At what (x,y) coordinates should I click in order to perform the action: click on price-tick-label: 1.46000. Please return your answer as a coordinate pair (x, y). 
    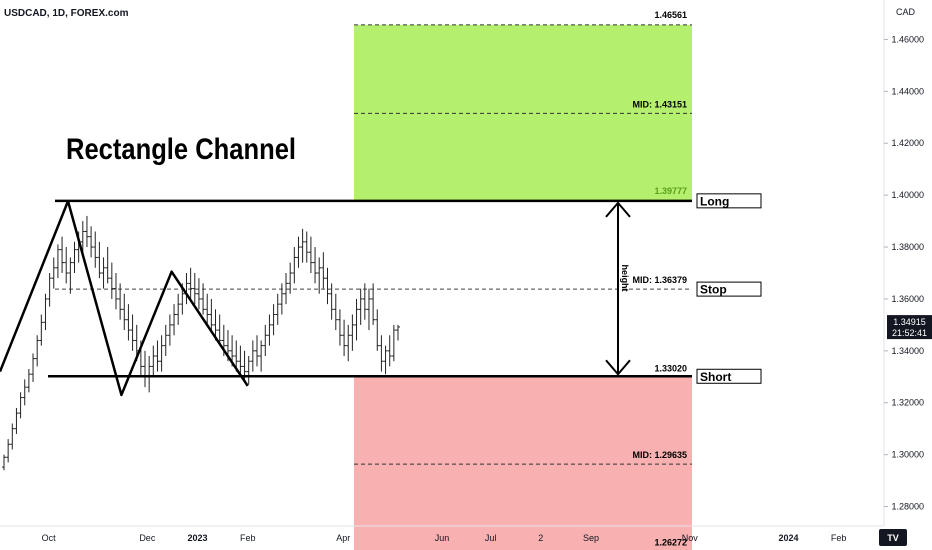
    Looking at the image, I should click on (907, 39).